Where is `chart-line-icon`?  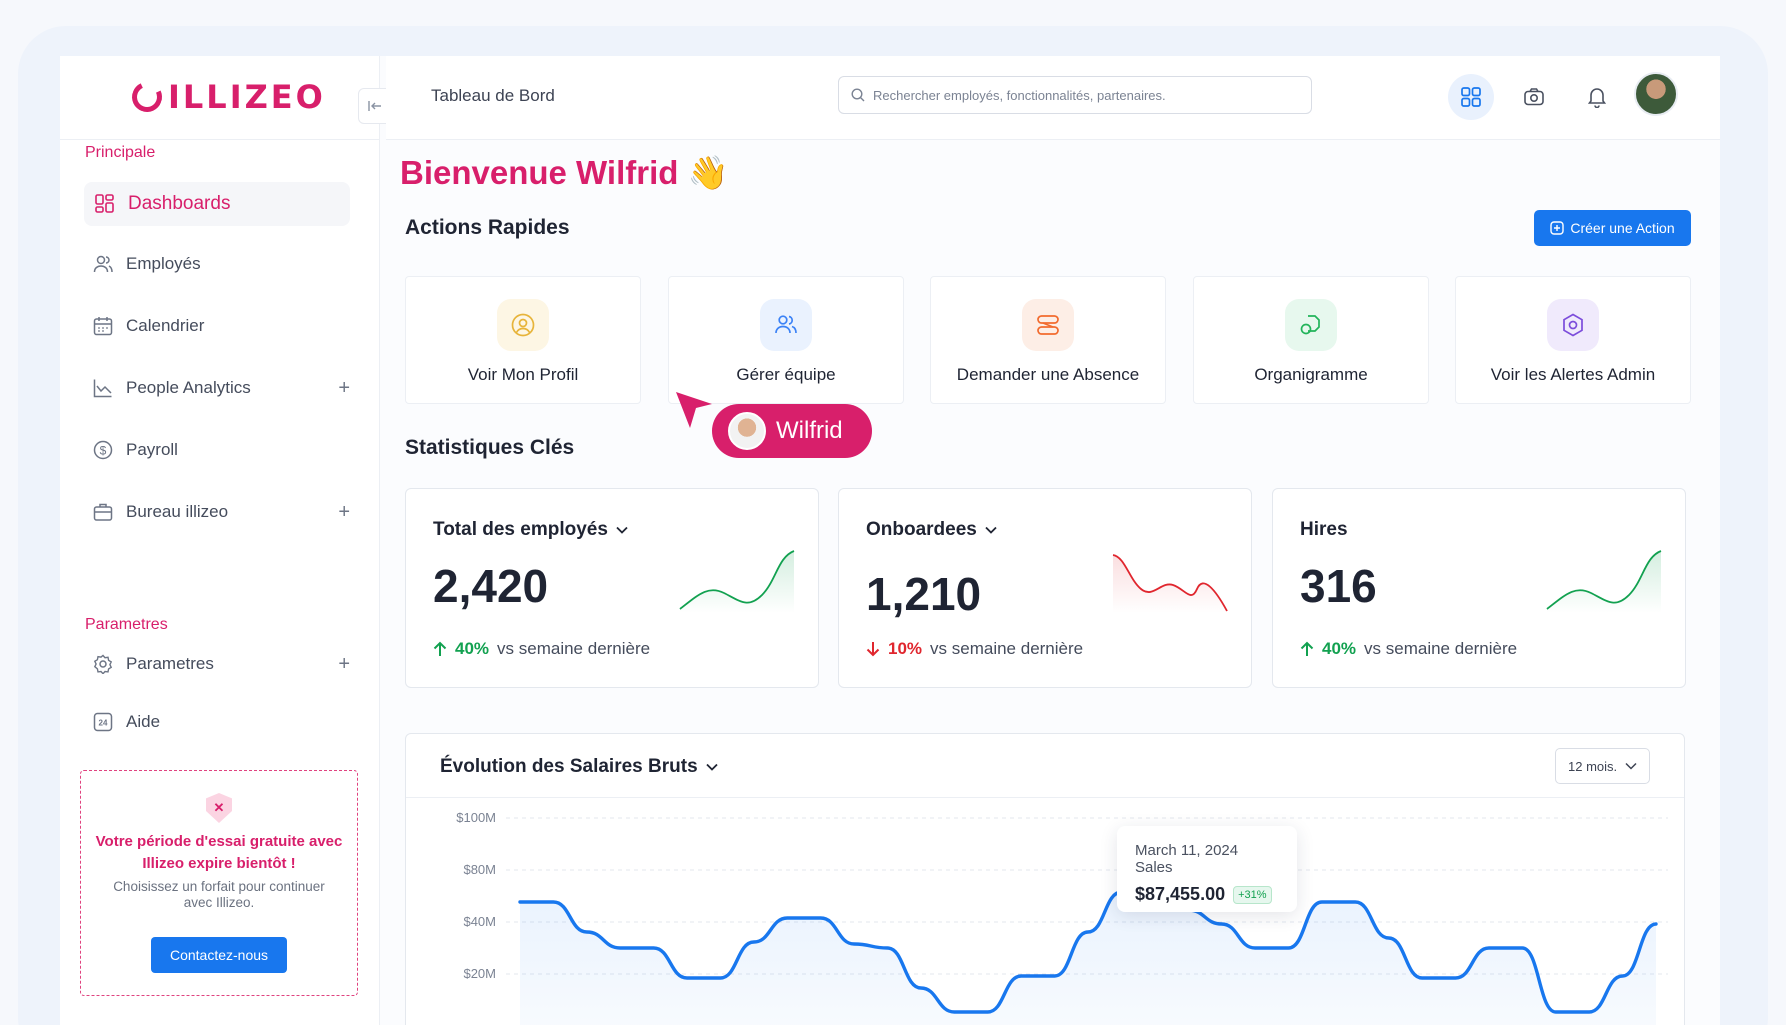
chart-line-icon is located at coordinates (103, 388).